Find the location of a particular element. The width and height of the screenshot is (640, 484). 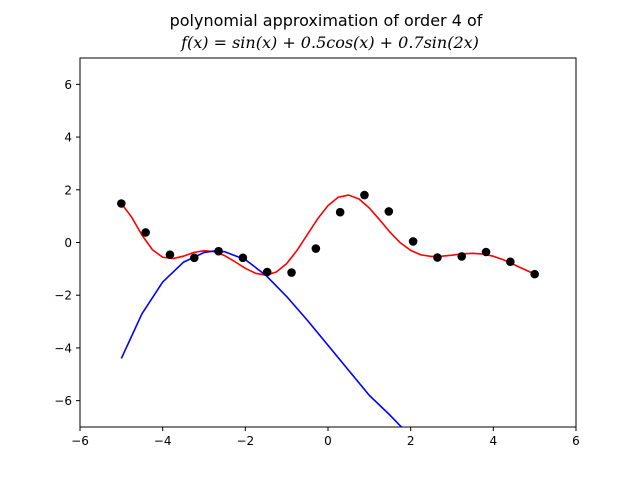

y-tick-label: −4 is located at coordinates (63, 348).